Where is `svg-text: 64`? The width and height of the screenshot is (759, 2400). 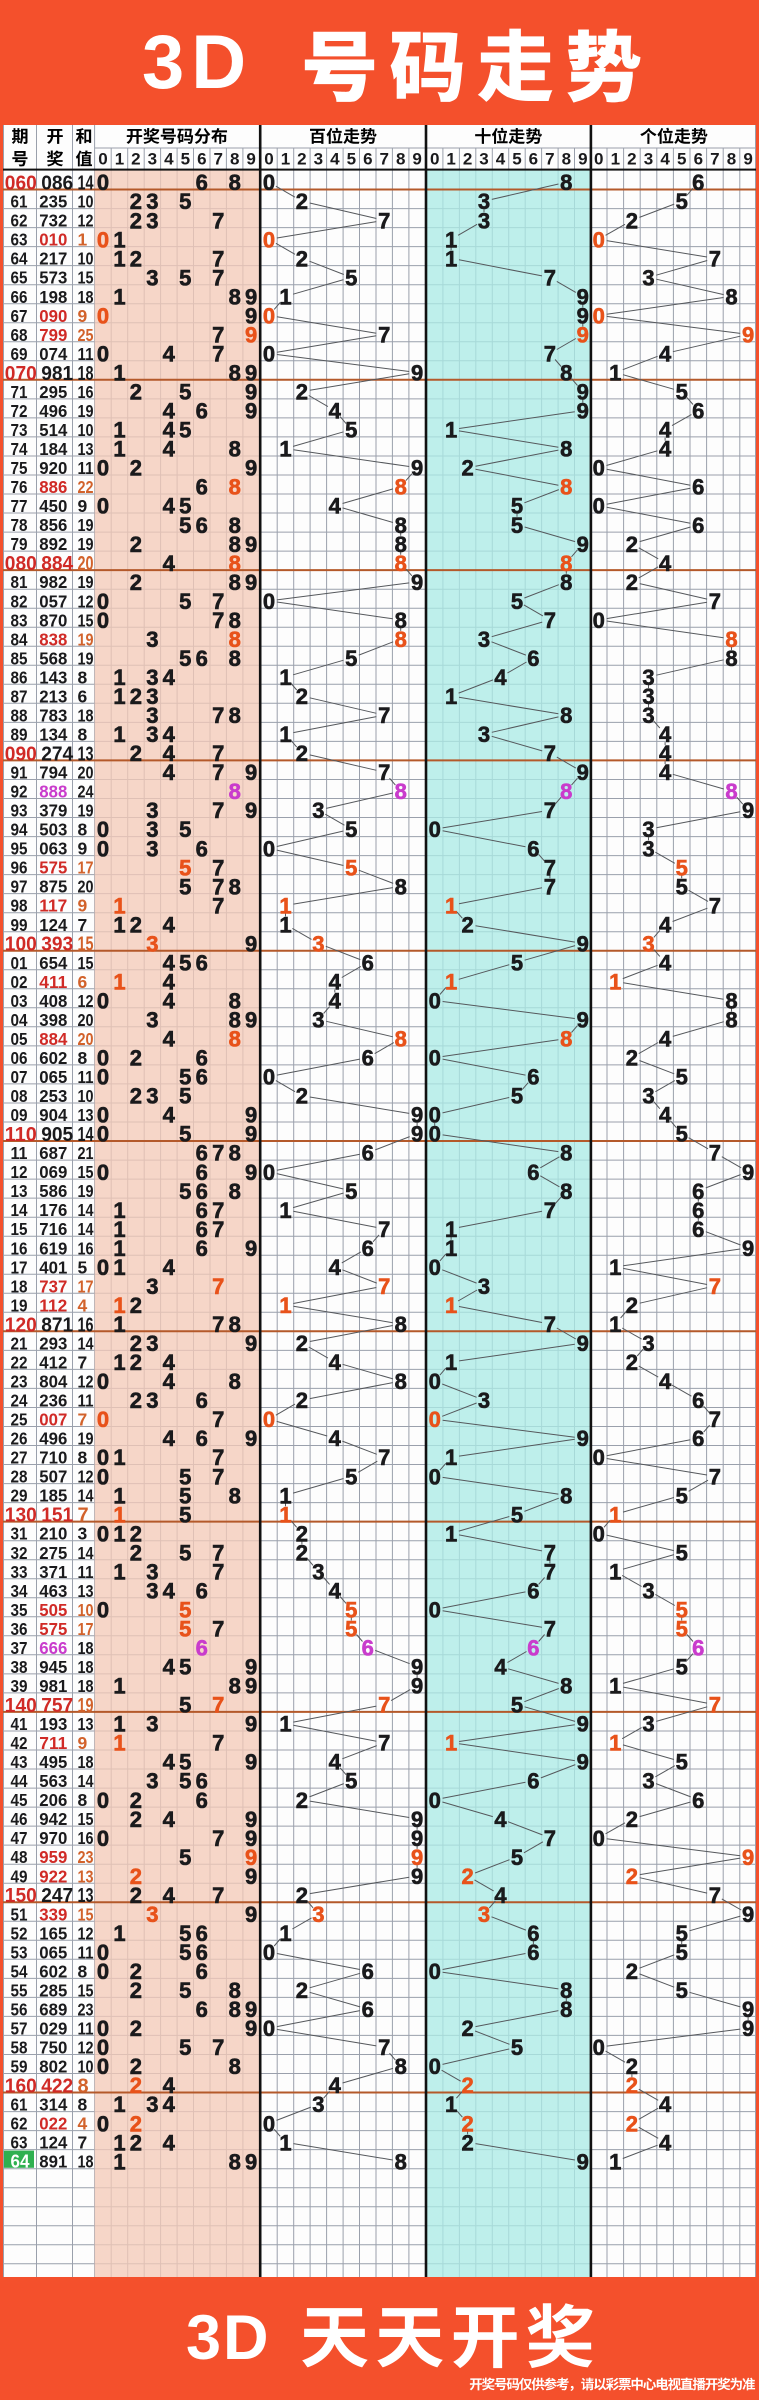 svg-text: 64 is located at coordinates (19, 259).